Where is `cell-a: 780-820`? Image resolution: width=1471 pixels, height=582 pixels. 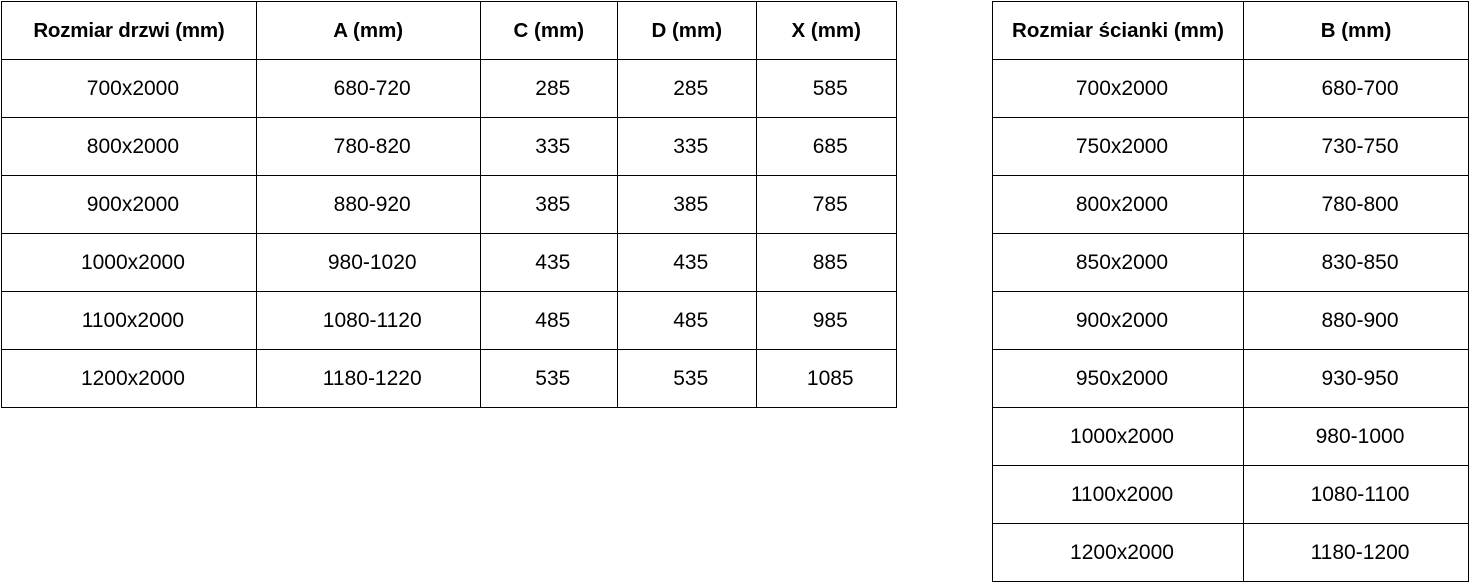 cell-a: 780-820 is located at coordinates (368, 146).